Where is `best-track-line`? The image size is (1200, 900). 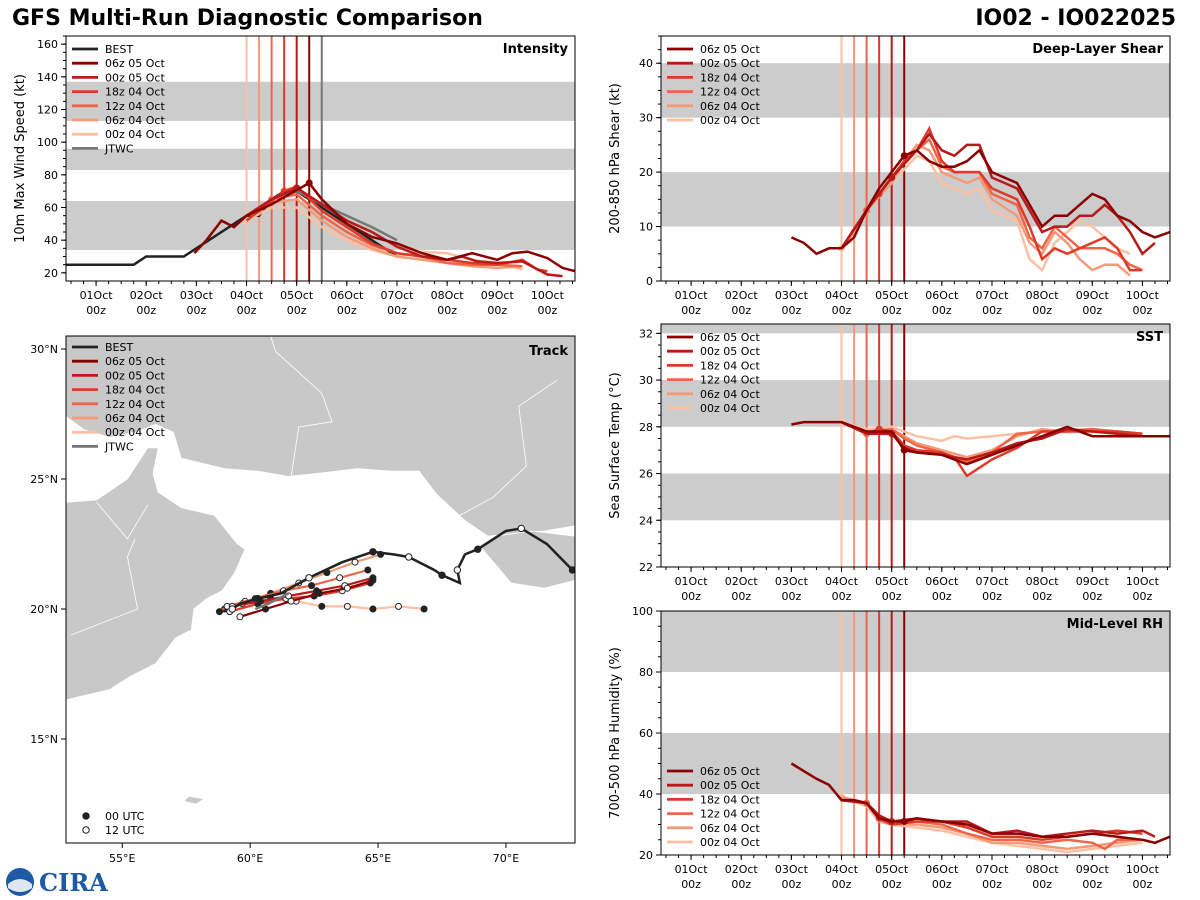
best-track-line is located at coordinates (402, 569).